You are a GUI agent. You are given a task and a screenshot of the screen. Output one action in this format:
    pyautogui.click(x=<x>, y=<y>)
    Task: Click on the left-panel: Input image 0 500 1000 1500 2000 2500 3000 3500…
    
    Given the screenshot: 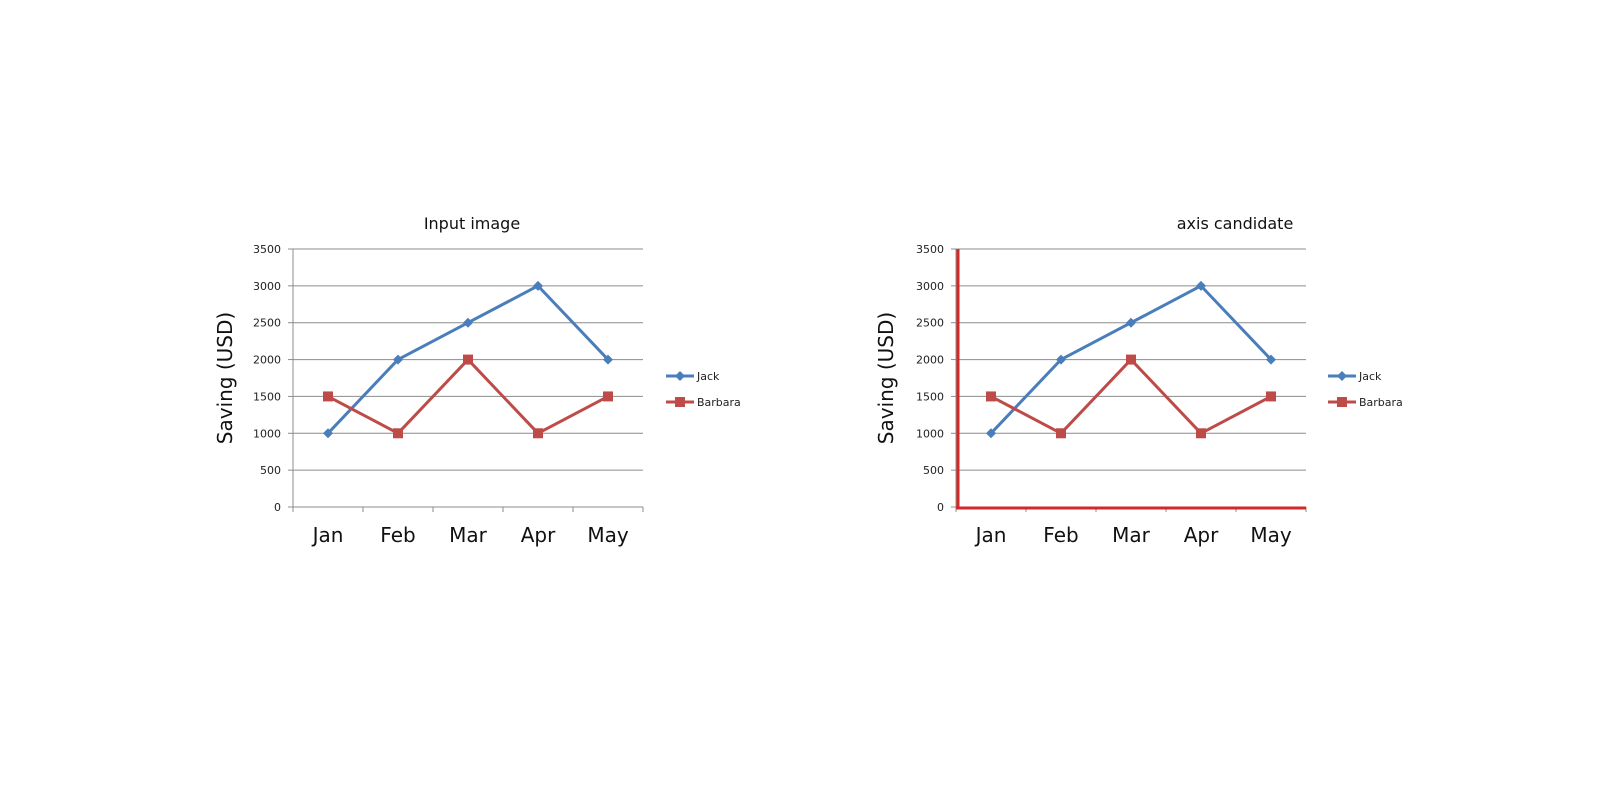 What is the action you would take?
    pyautogui.click(x=477, y=380)
    